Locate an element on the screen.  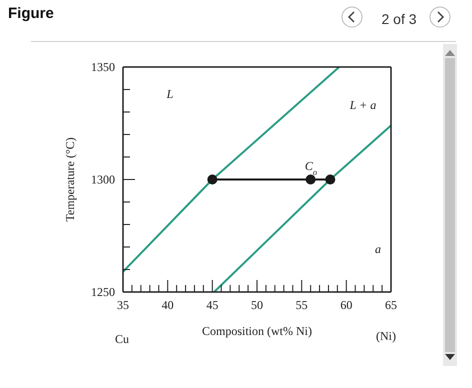
y-tick-label: 1350 is located at coordinates (103, 67).